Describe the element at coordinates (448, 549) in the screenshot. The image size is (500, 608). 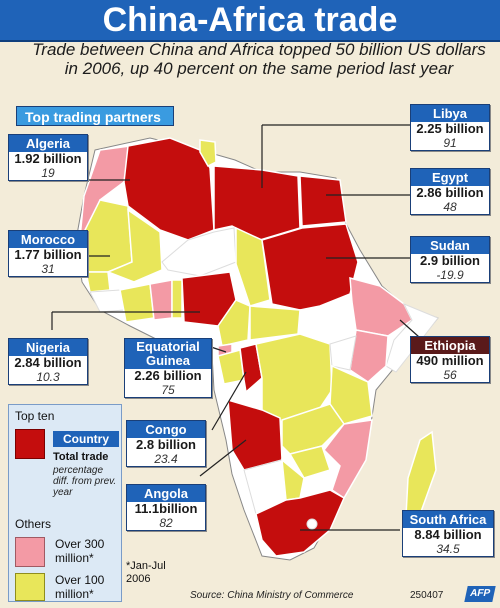
I see `callout-change: 34.5` at that location.